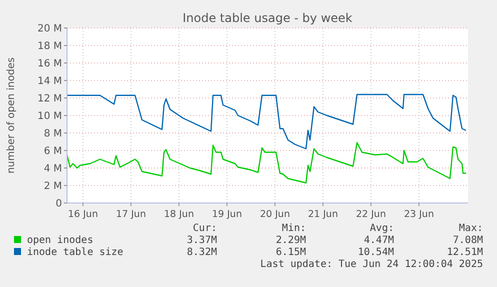 The image size is (497, 287). Describe the element at coordinates (294, 228) in the screenshot. I see `text: Min:` at that location.